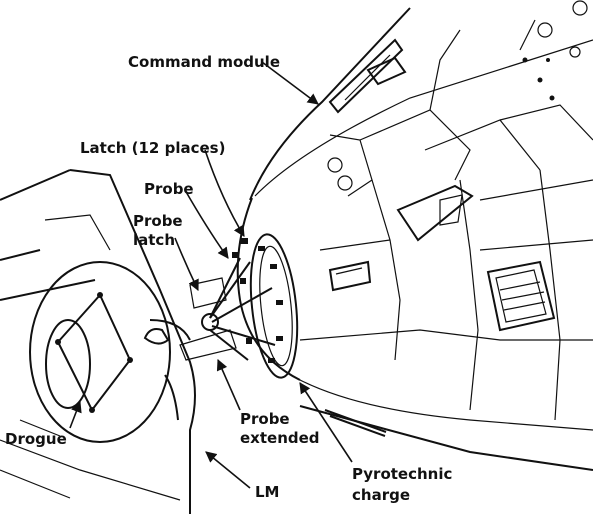 The height and width of the screenshot is (514, 593). What do you see at coordinates (381, 495) in the screenshot?
I see `label-pyrotechnic-2: charge` at bounding box center [381, 495].